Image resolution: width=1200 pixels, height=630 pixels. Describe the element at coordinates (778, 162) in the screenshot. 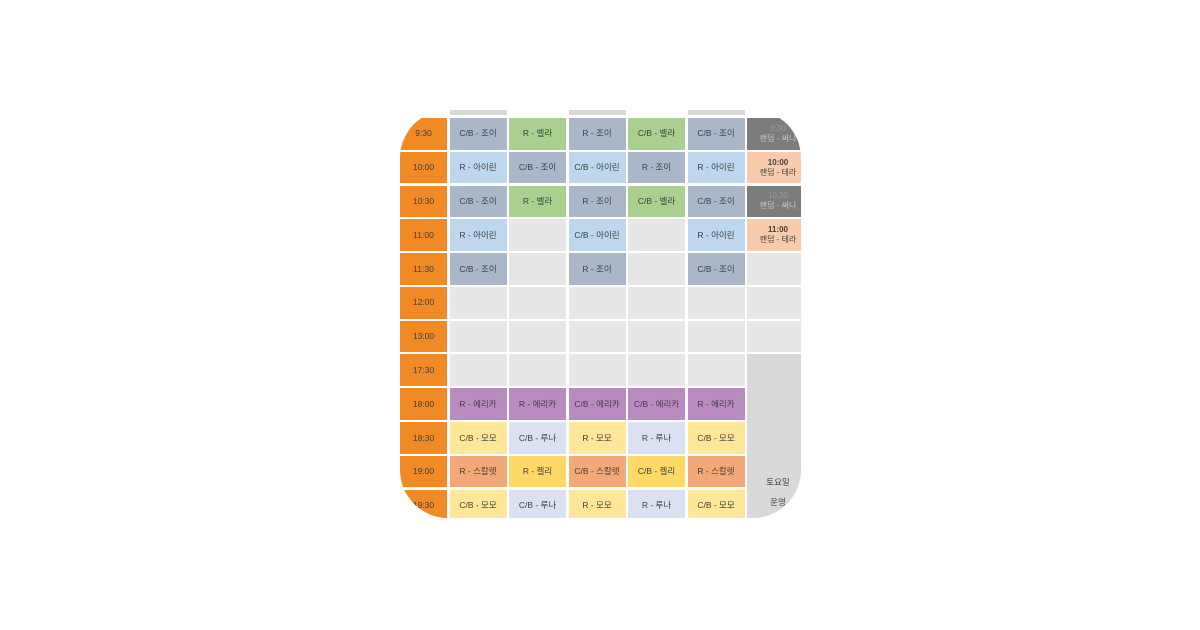

I see `cell-text-line: 10:00` at that location.